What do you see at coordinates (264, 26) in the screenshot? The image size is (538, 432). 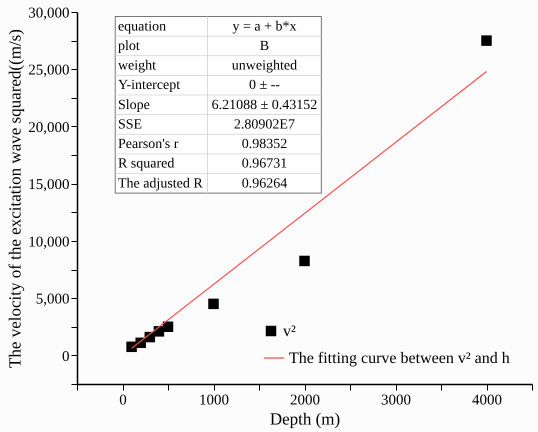 I see `annotation: y = a + b*x` at bounding box center [264, 26].